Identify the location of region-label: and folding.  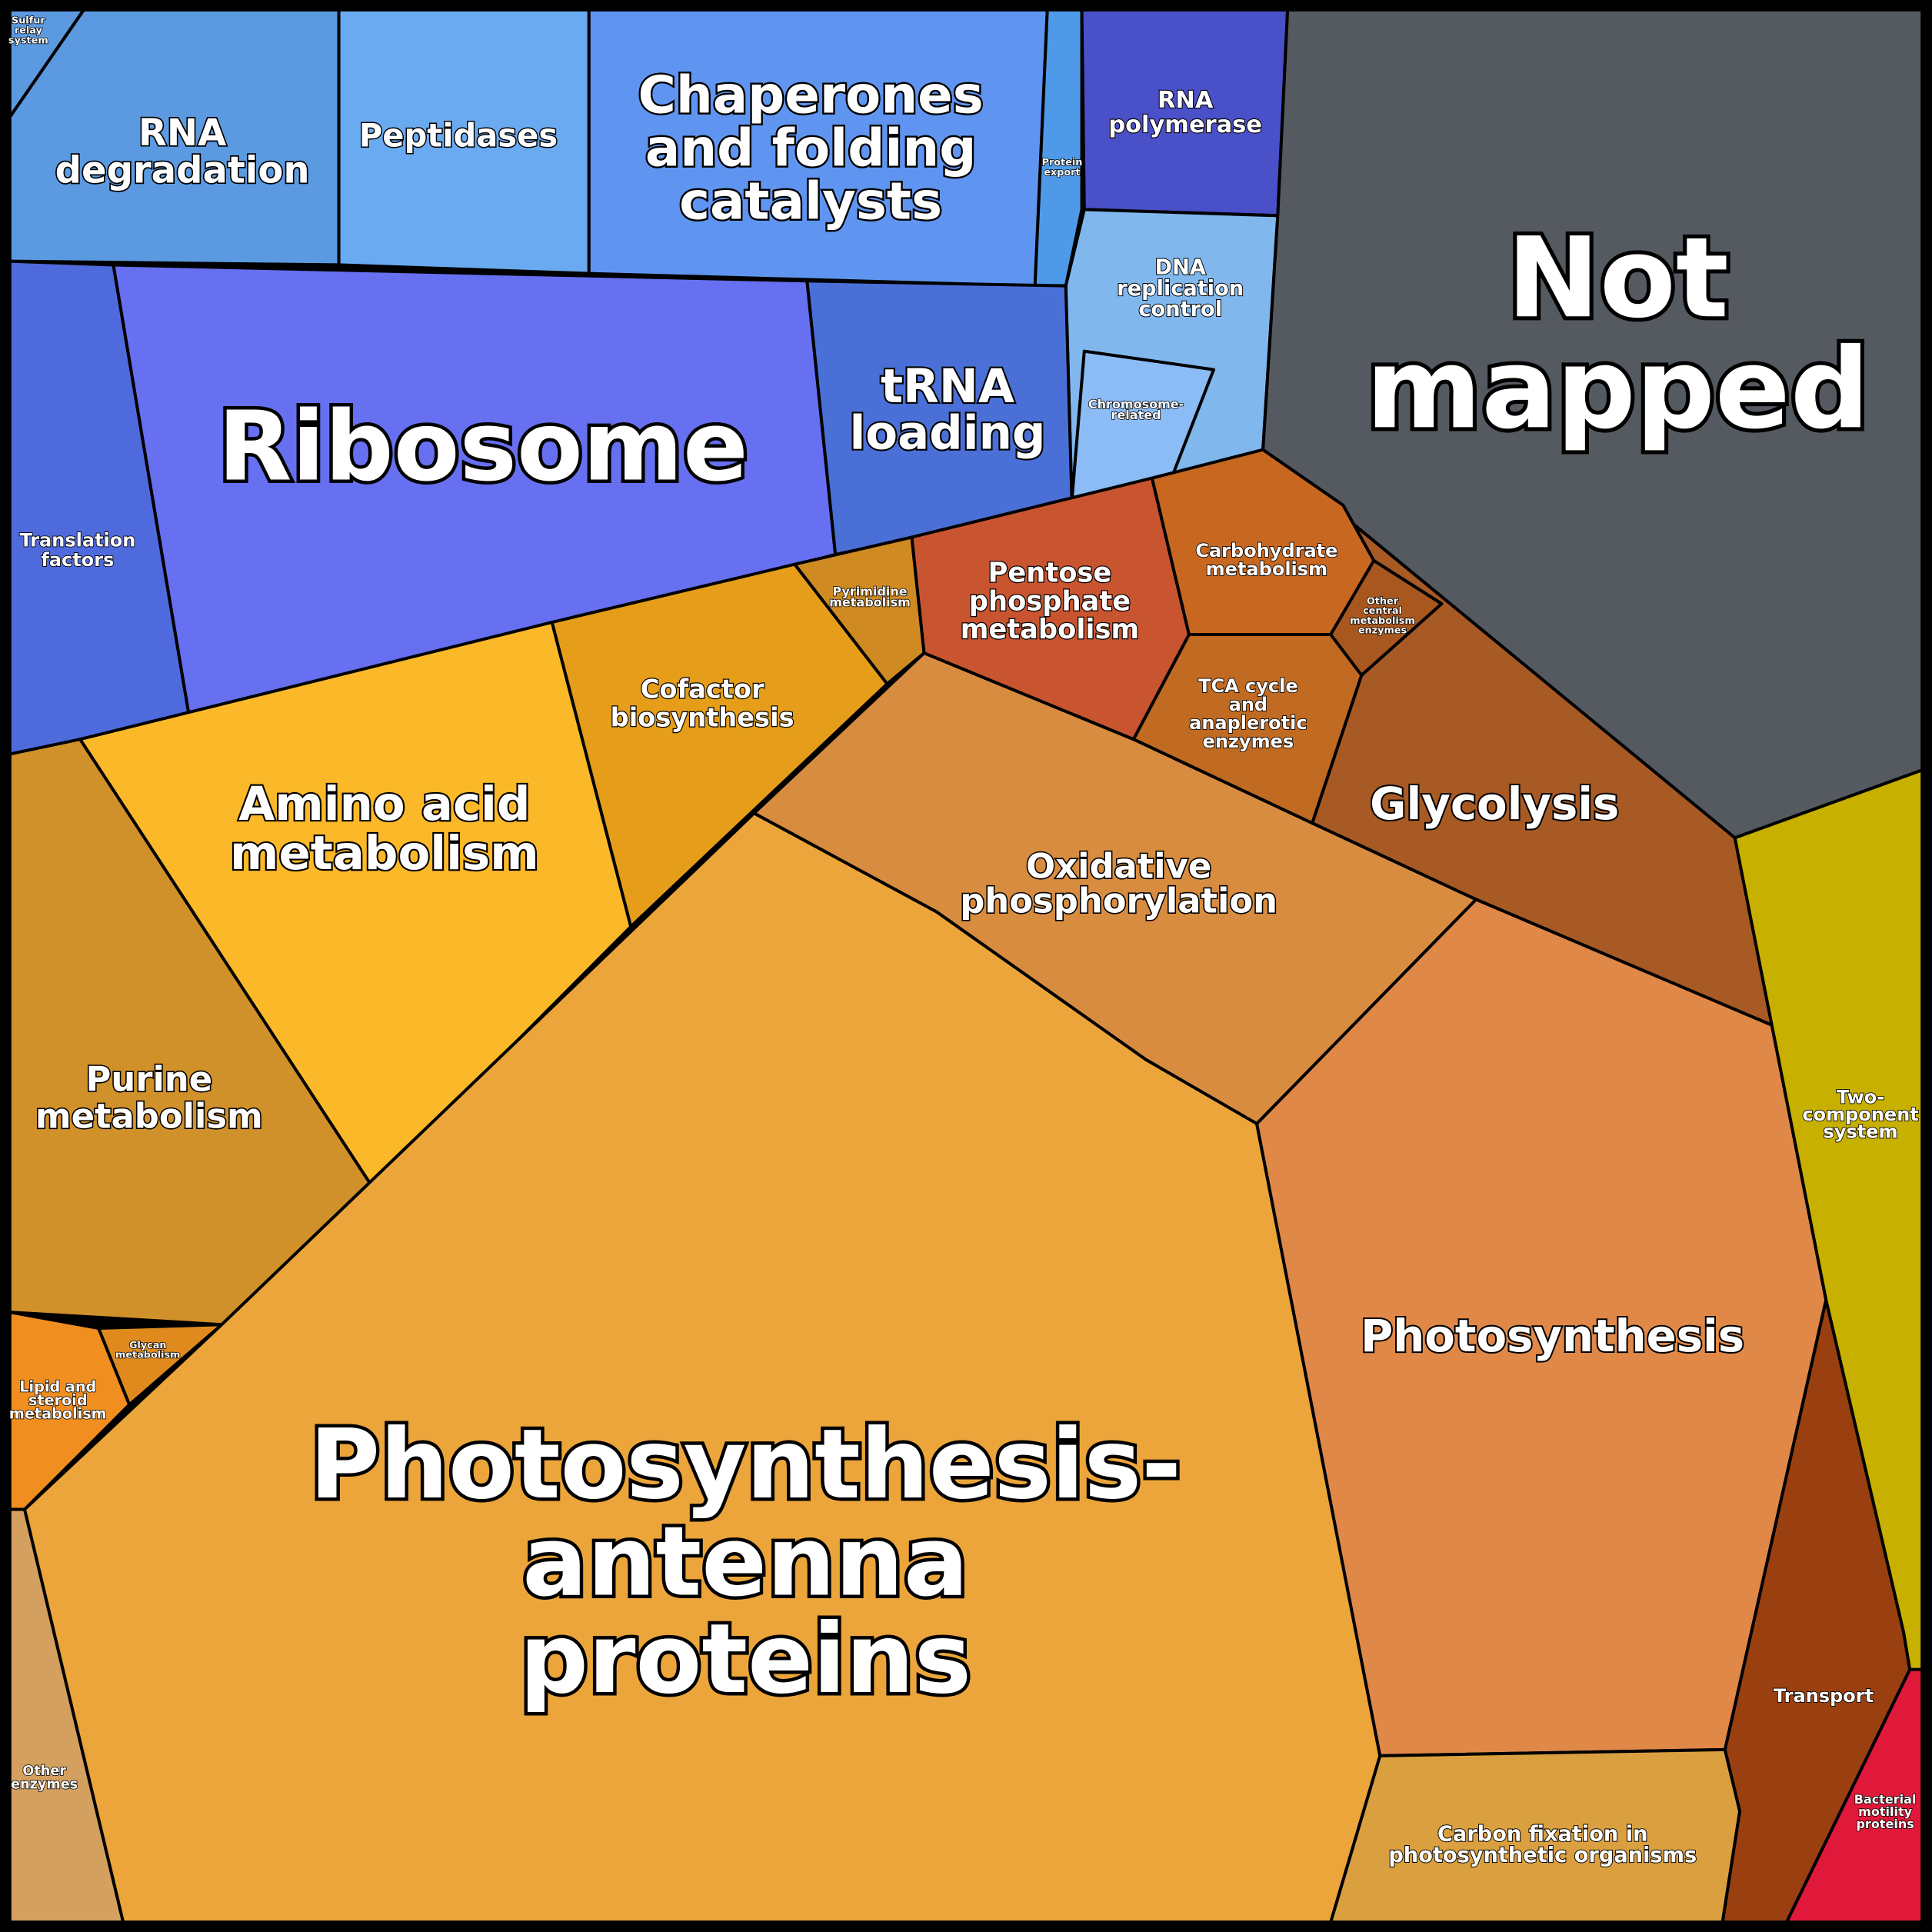
(811, 148).